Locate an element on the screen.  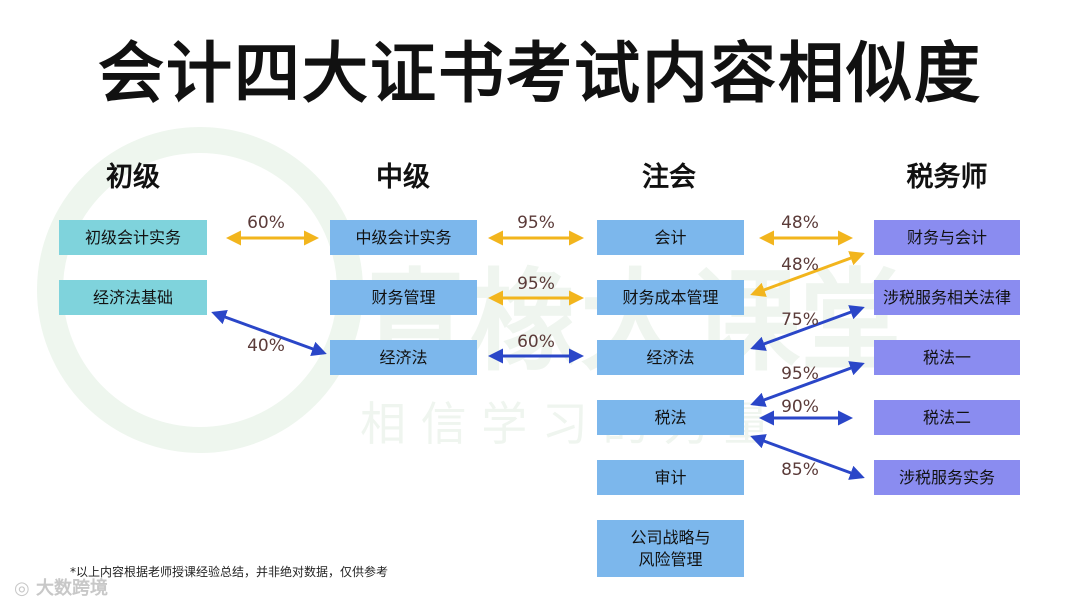
link-label-48-chengben: 48% is located at coordinates (800, 265).